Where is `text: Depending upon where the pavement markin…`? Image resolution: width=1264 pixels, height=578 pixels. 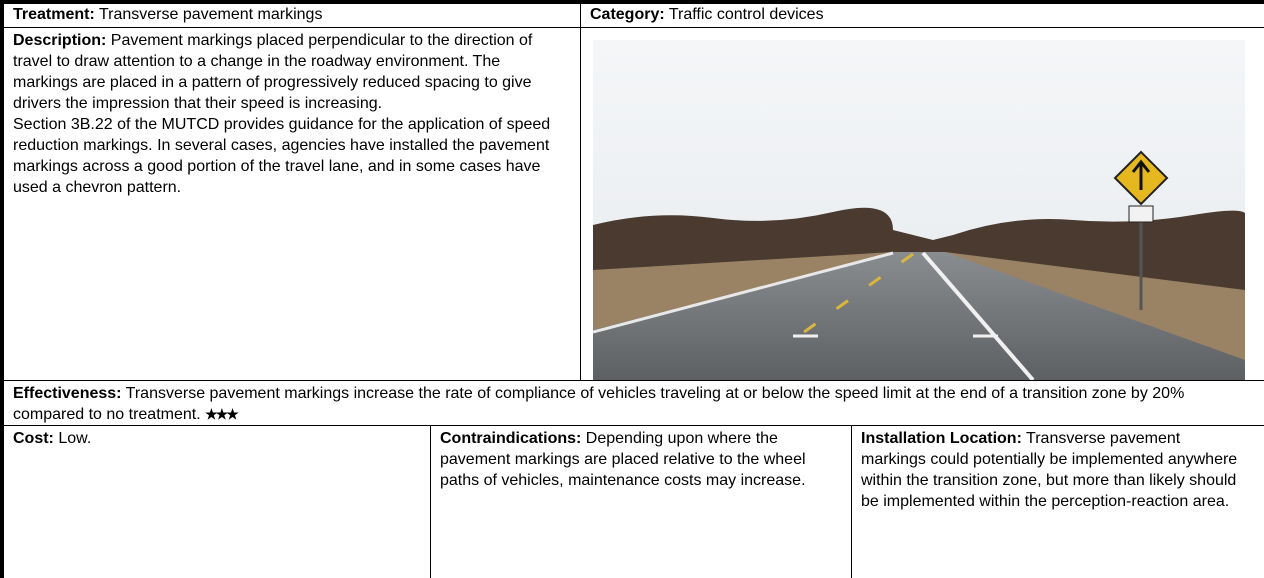
text: Depending upon where the pavement markin… is located at coordinates (623, 459).